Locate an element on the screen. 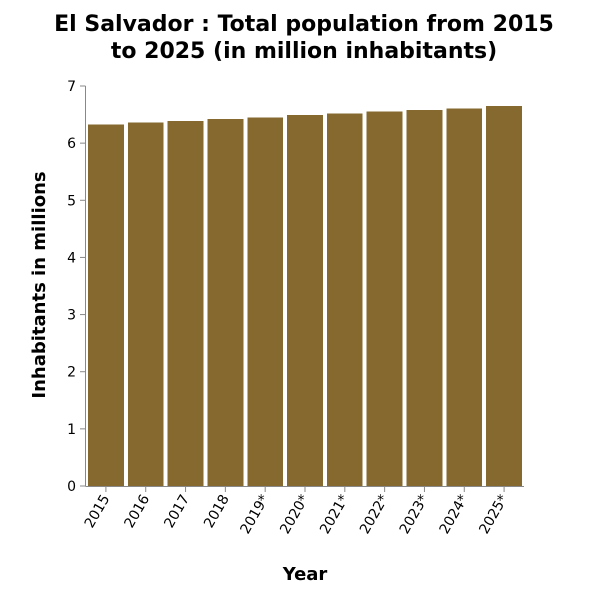 This screenshot has height=594, width=608. x-tick-label-2018: 2018 is located at coordinates (217, 511).